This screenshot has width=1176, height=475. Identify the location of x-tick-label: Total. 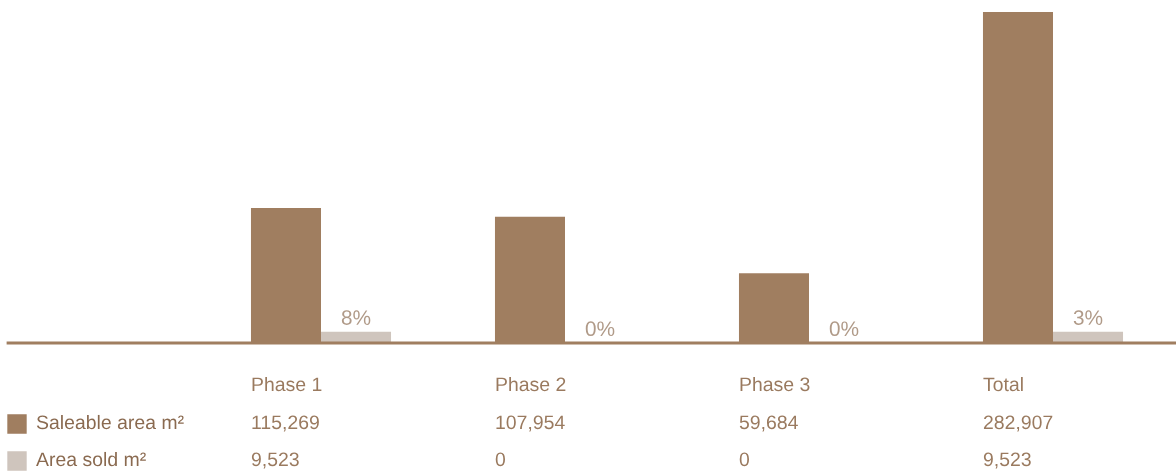
(1003, 384).